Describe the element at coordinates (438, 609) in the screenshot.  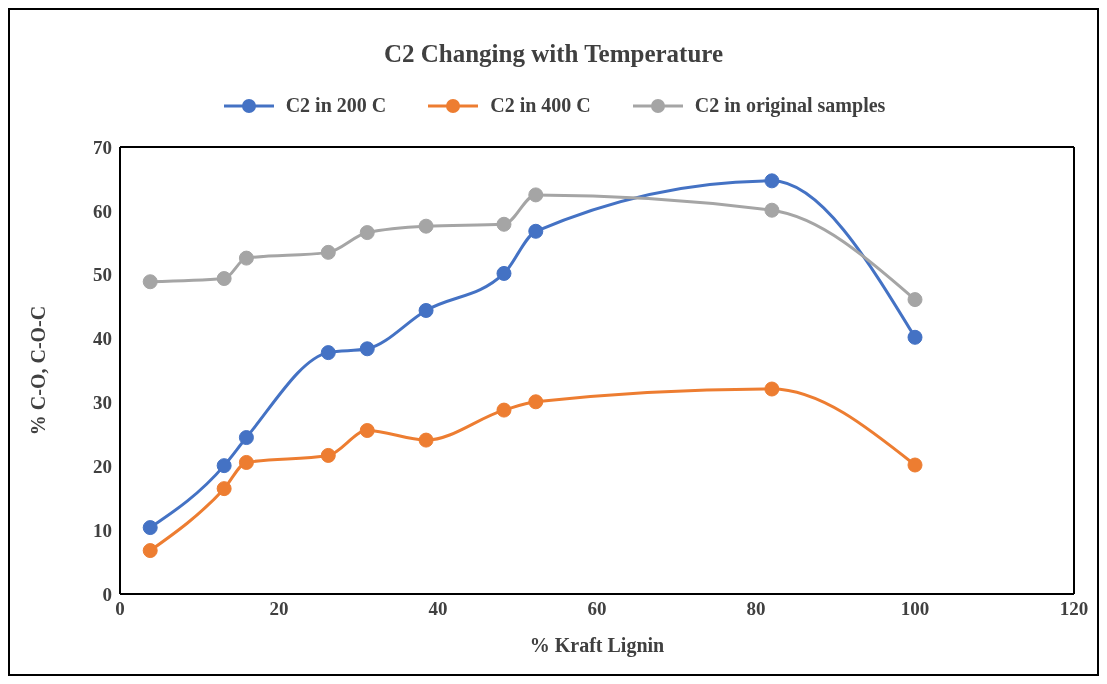
I see `x-tick-label: 40` at that location.